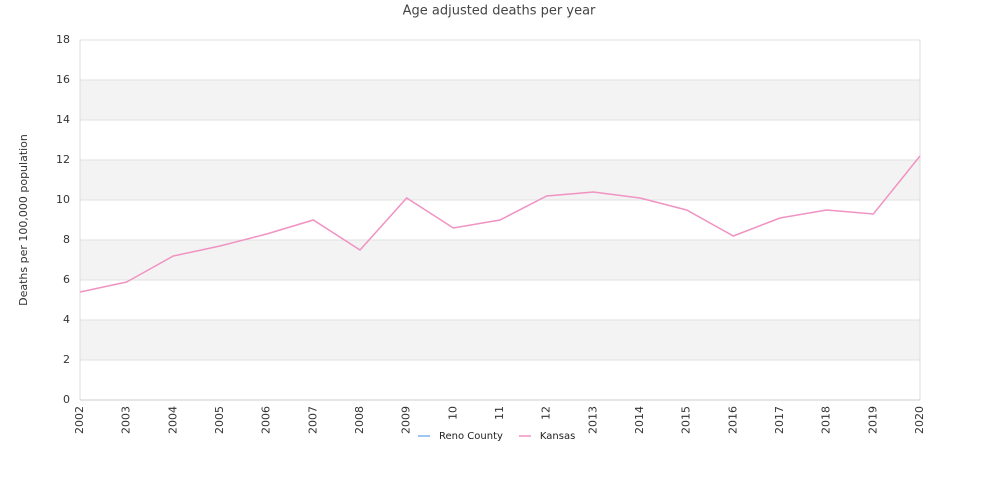 The width and height of the screenshot is (1000, 500). I want to click on legend-label: Reno County, so click(471, 436).